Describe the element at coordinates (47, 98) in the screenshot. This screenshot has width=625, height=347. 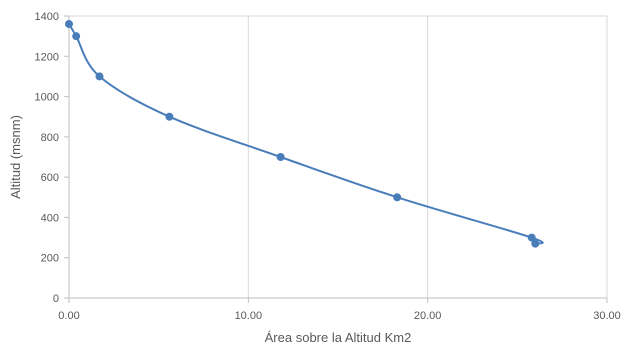
I see `y-tick-label: 1000` at that location.